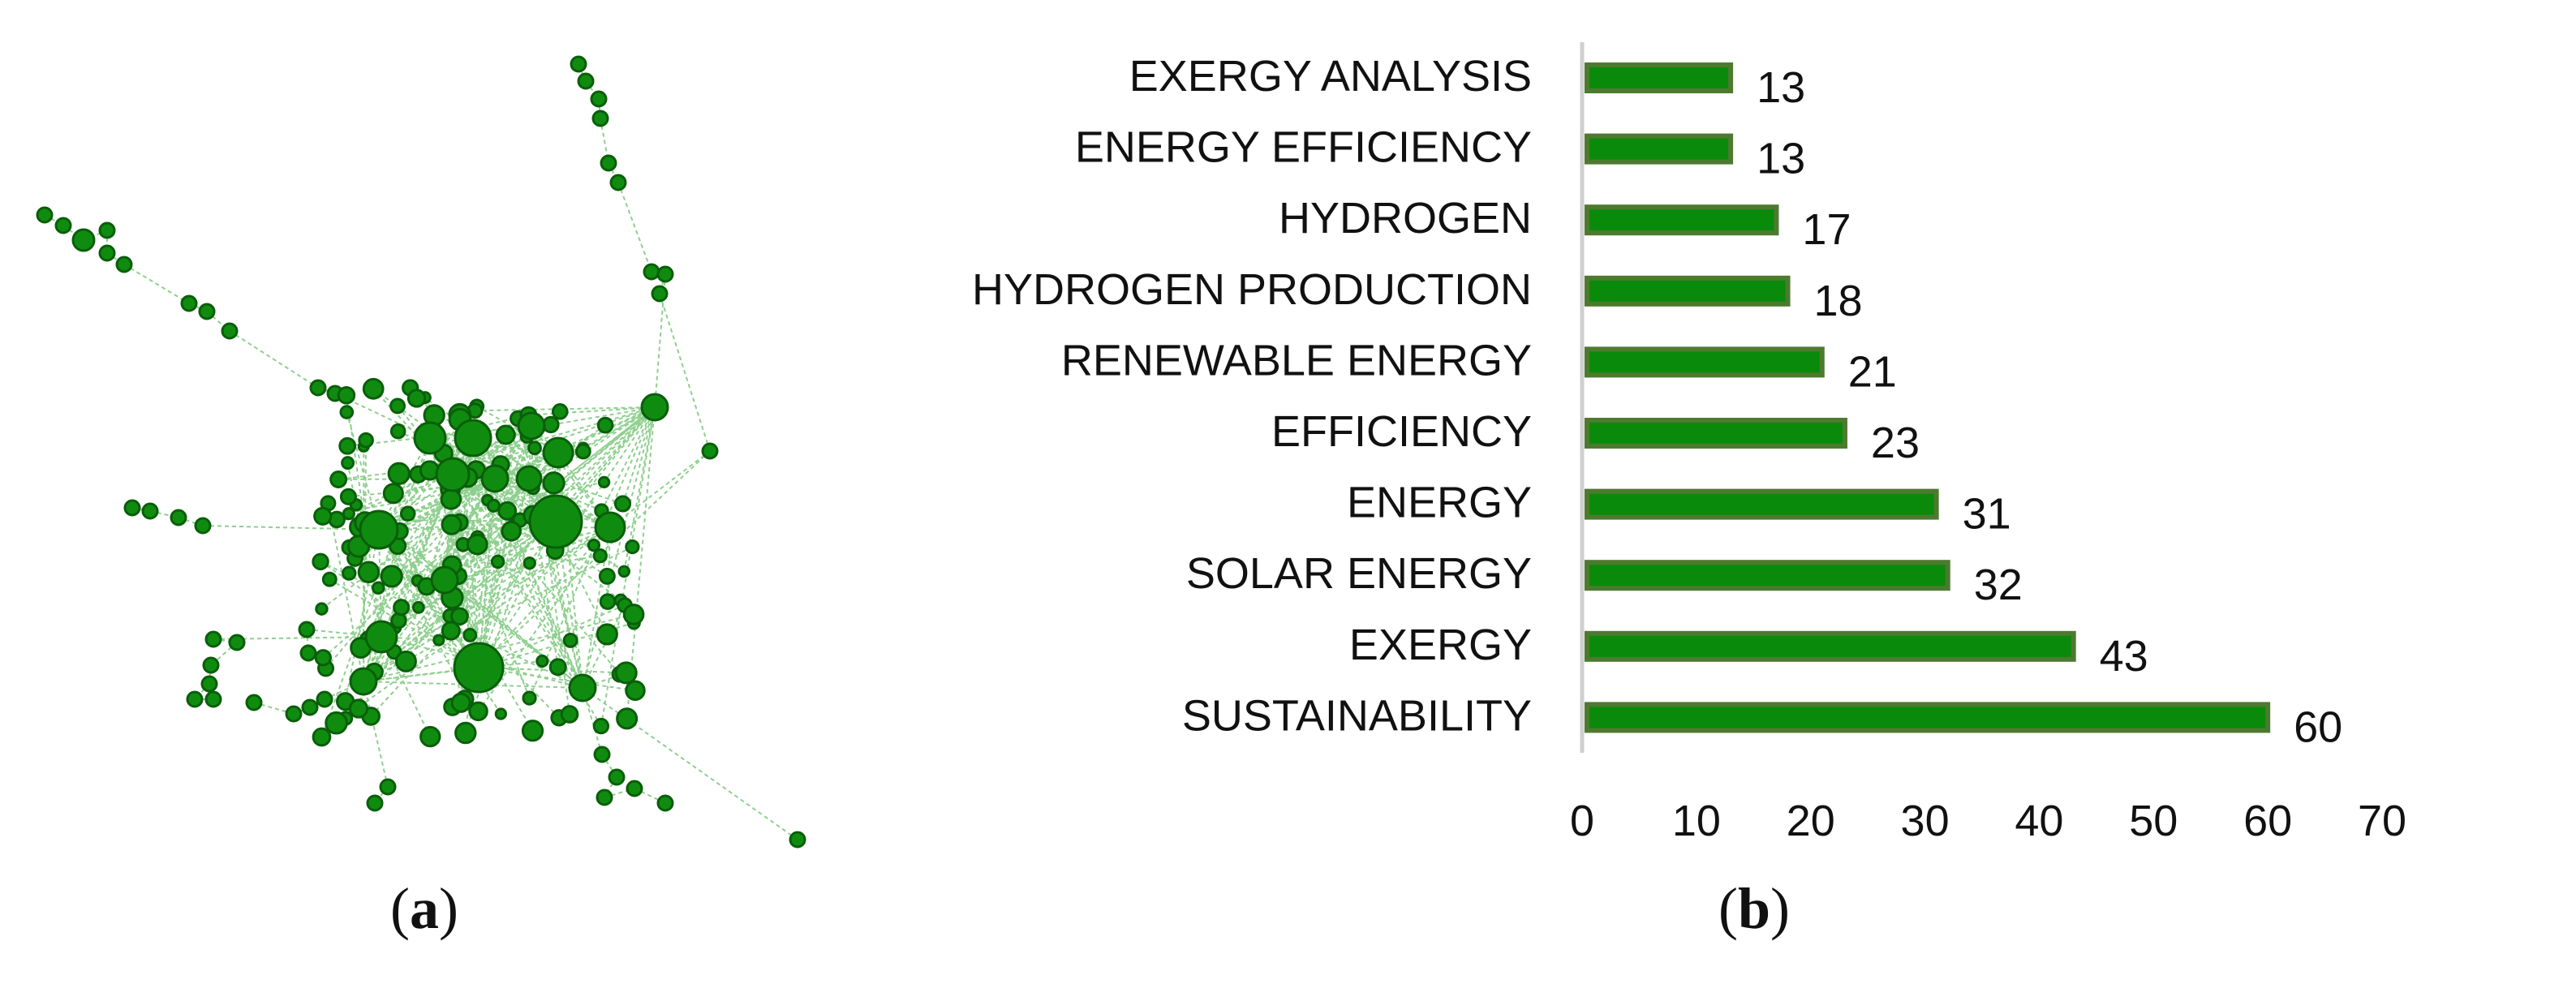  I want to click on panel-label-b: (b), so click(1754, 908).